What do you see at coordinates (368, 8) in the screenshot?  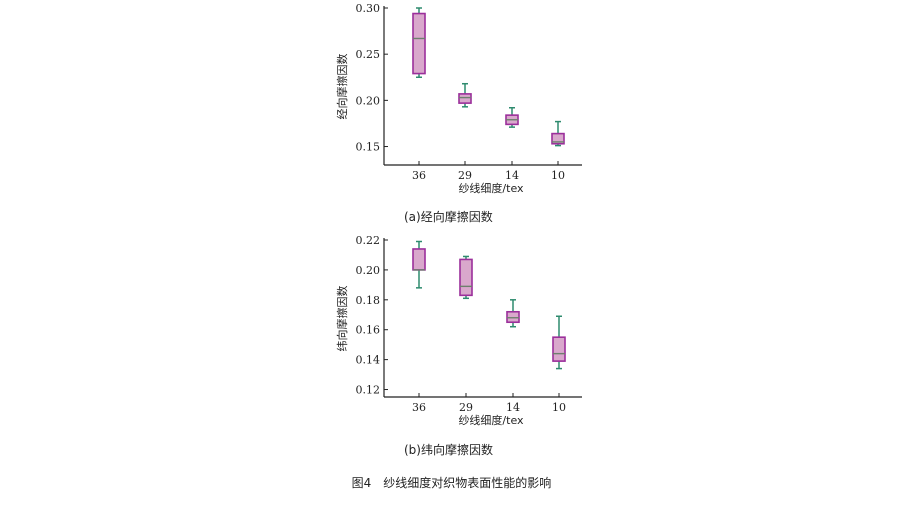 I see `y-tick-label: 0.30` at bounding box center [368, 8].